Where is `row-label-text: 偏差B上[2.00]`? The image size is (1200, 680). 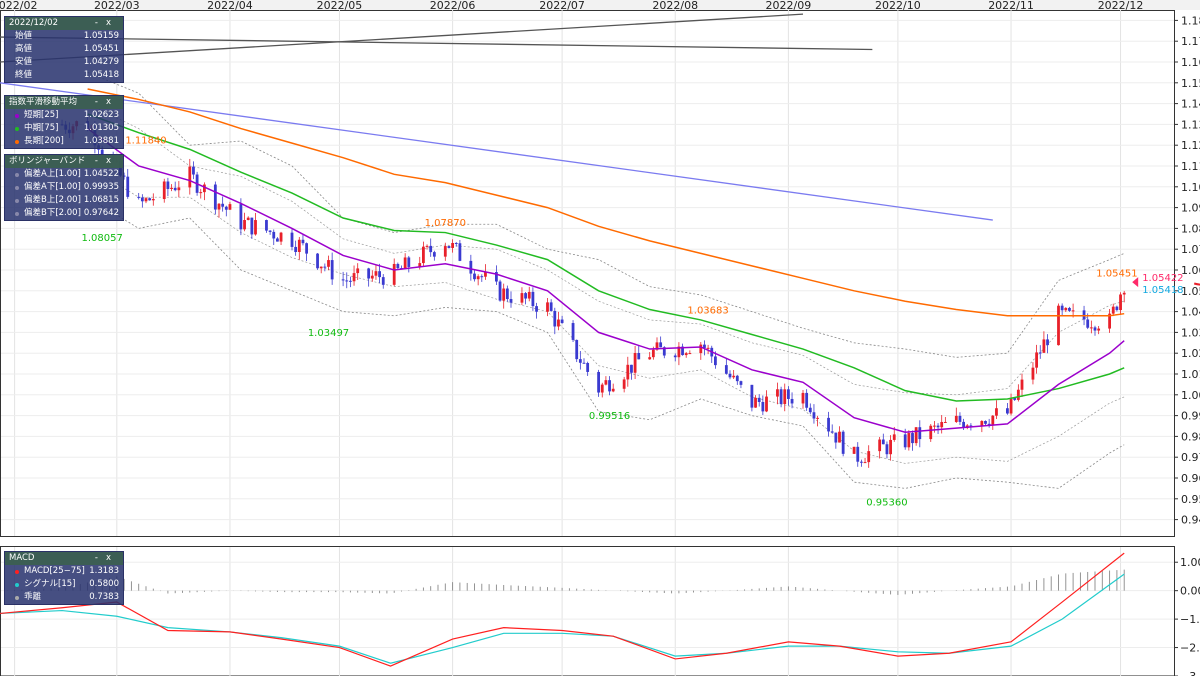 row-label-text: 偏差B上[2.00] is located at coordinates (52, 200).